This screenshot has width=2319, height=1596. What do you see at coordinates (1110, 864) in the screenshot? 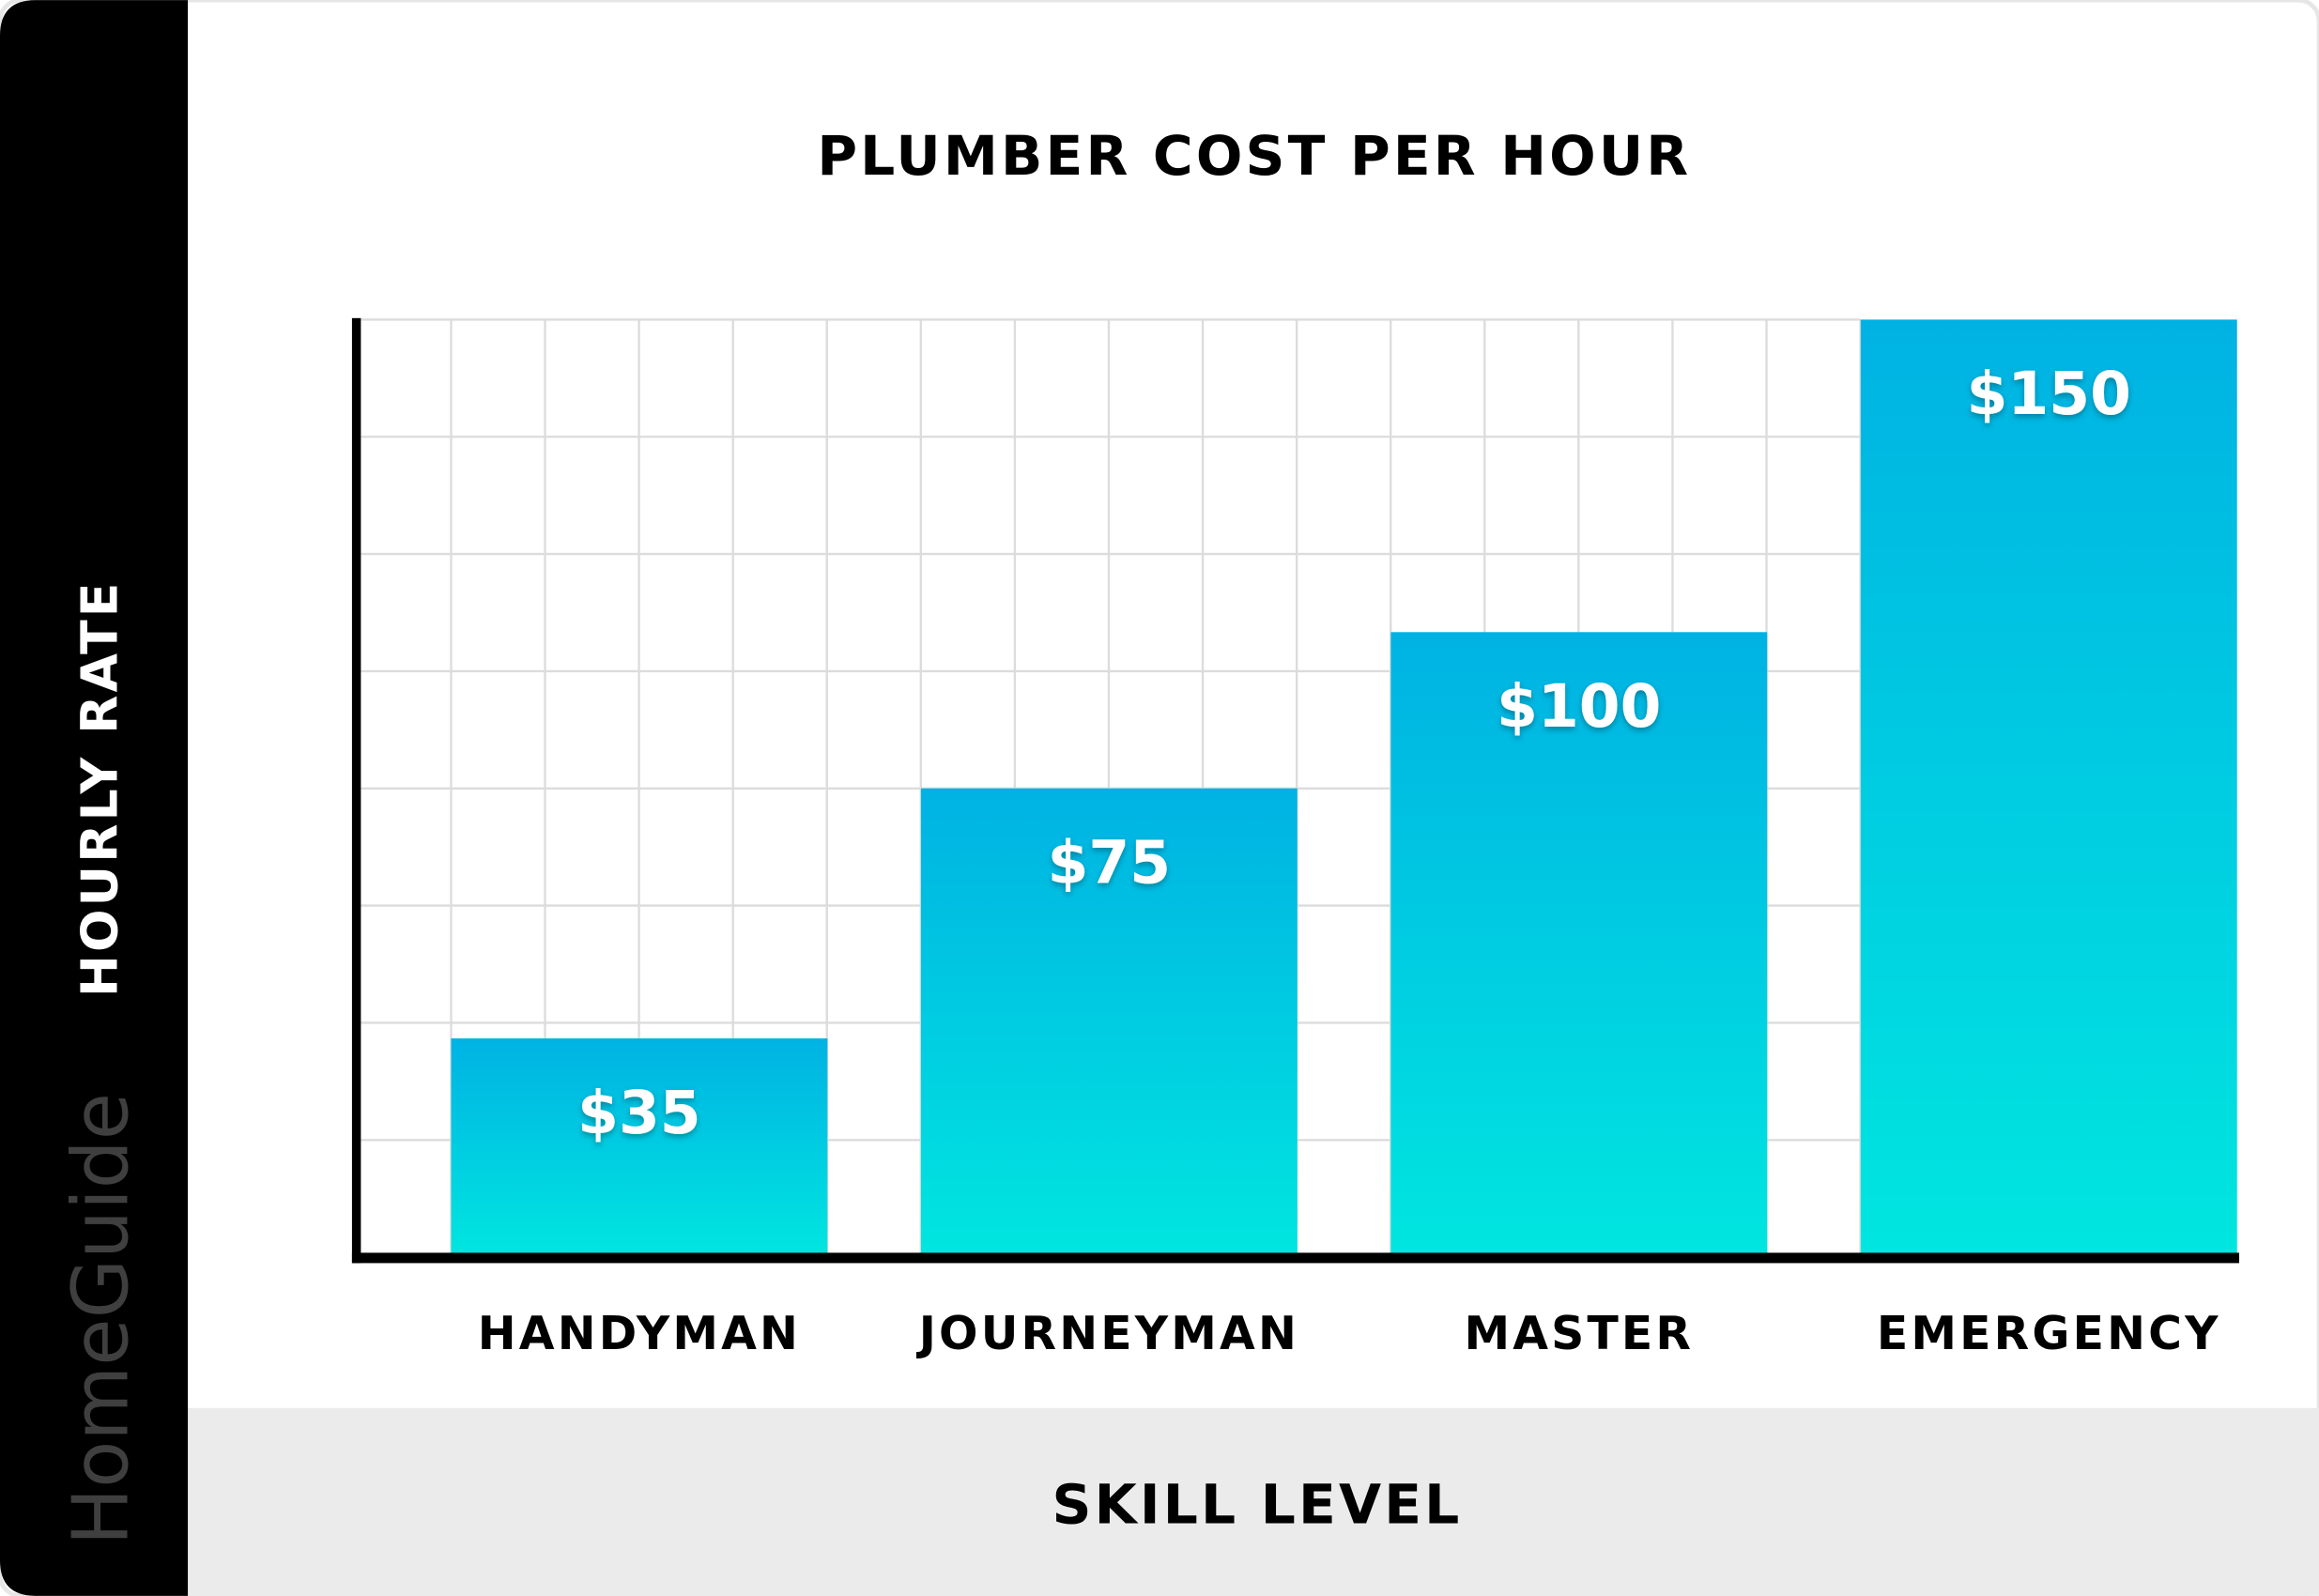
I see `data-label: $75` at bounding box center [1110, 864].